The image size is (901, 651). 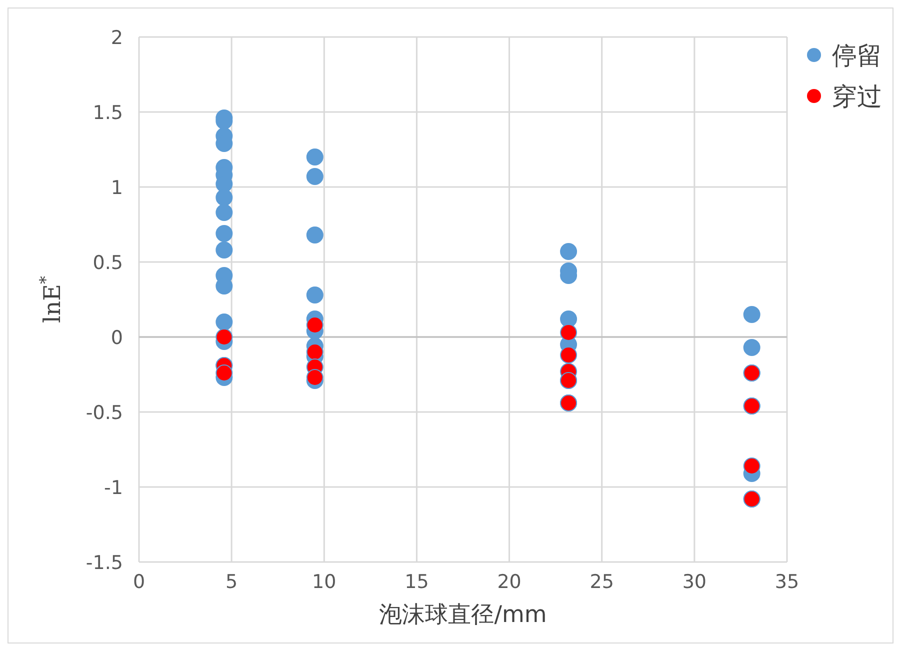 What do you see at coordinates (787, 582) in the screenshot?
I see `x-tick-label: 35` at bounding box center [787, 582].